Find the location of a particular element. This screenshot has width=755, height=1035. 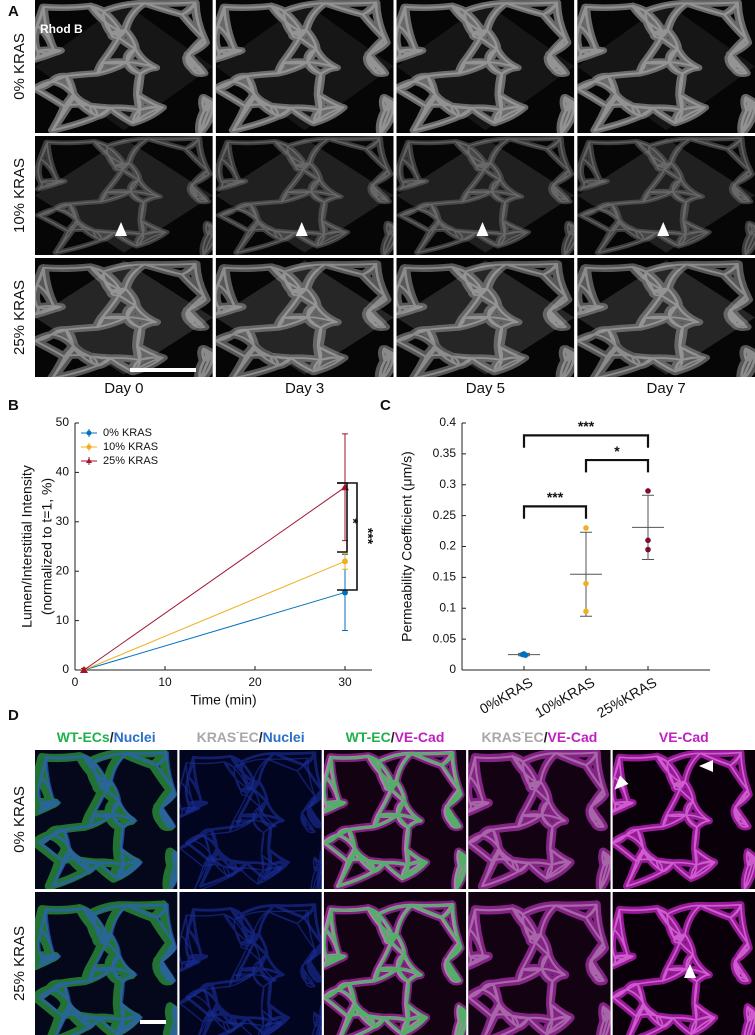

column-header: VE-Cad is located at coordinates (684, 737).